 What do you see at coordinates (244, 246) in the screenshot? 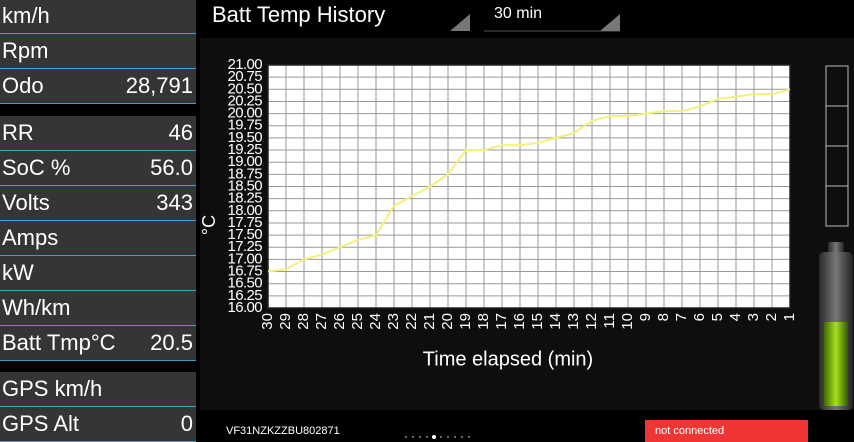
I see `y-tick-label: 17.25` at bounding box center [244, 246].